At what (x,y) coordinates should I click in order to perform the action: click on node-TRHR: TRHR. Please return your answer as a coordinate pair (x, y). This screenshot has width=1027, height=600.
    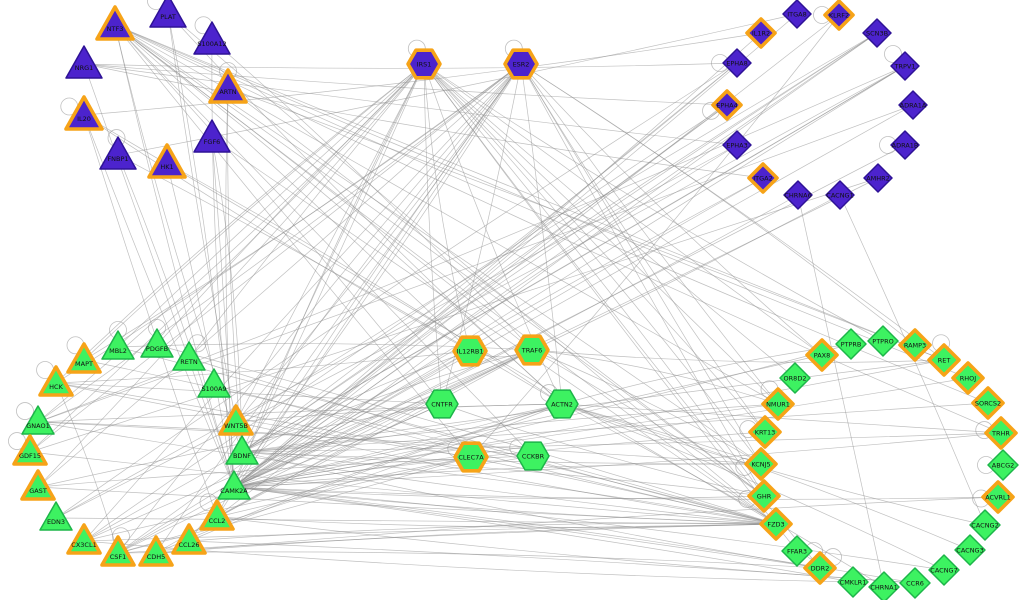
    Looking at the image, I should click on (1001, 433).